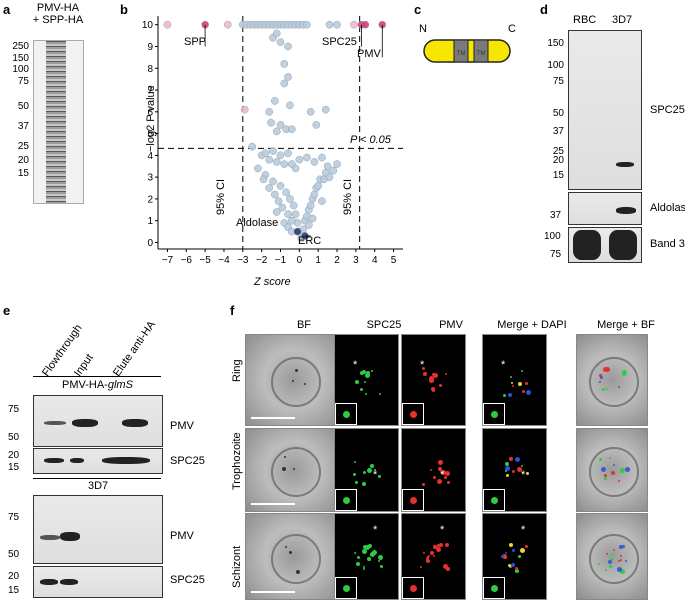 Image resolution: width=685 pixels, height=601 pixels. What do you see at coordinates (300, 260) in the screenshot?
I see `x-tick-label: 0` at bounding box center [300, 260].